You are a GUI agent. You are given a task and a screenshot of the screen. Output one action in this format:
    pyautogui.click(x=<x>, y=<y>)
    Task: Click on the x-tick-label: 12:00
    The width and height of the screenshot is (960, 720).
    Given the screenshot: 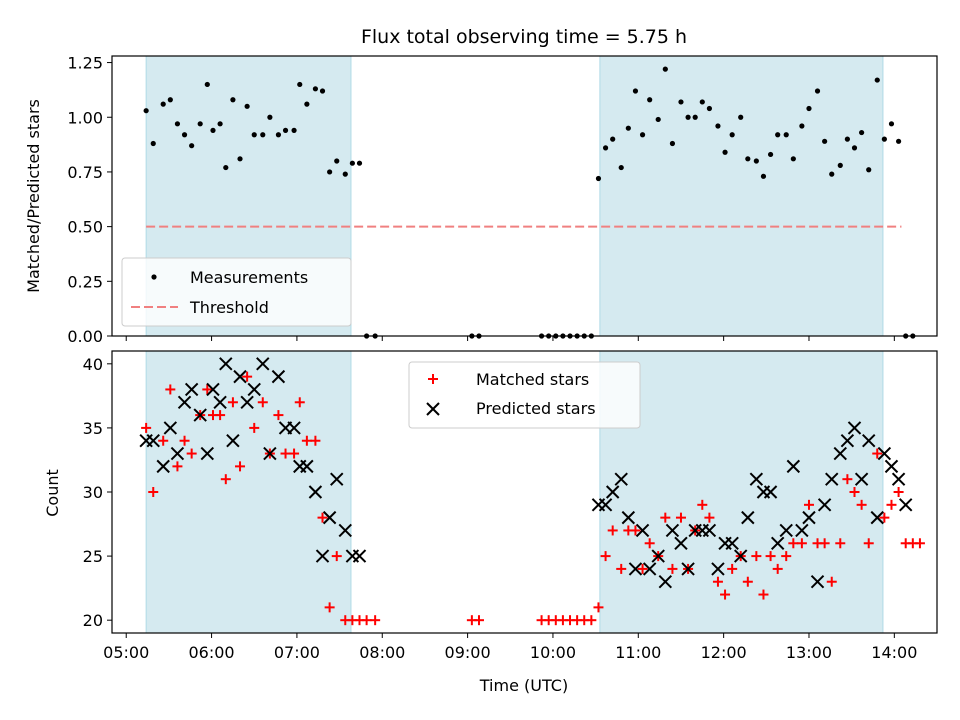 What is the action you would take?
    pyautogui.click(x=724, y=652)
    